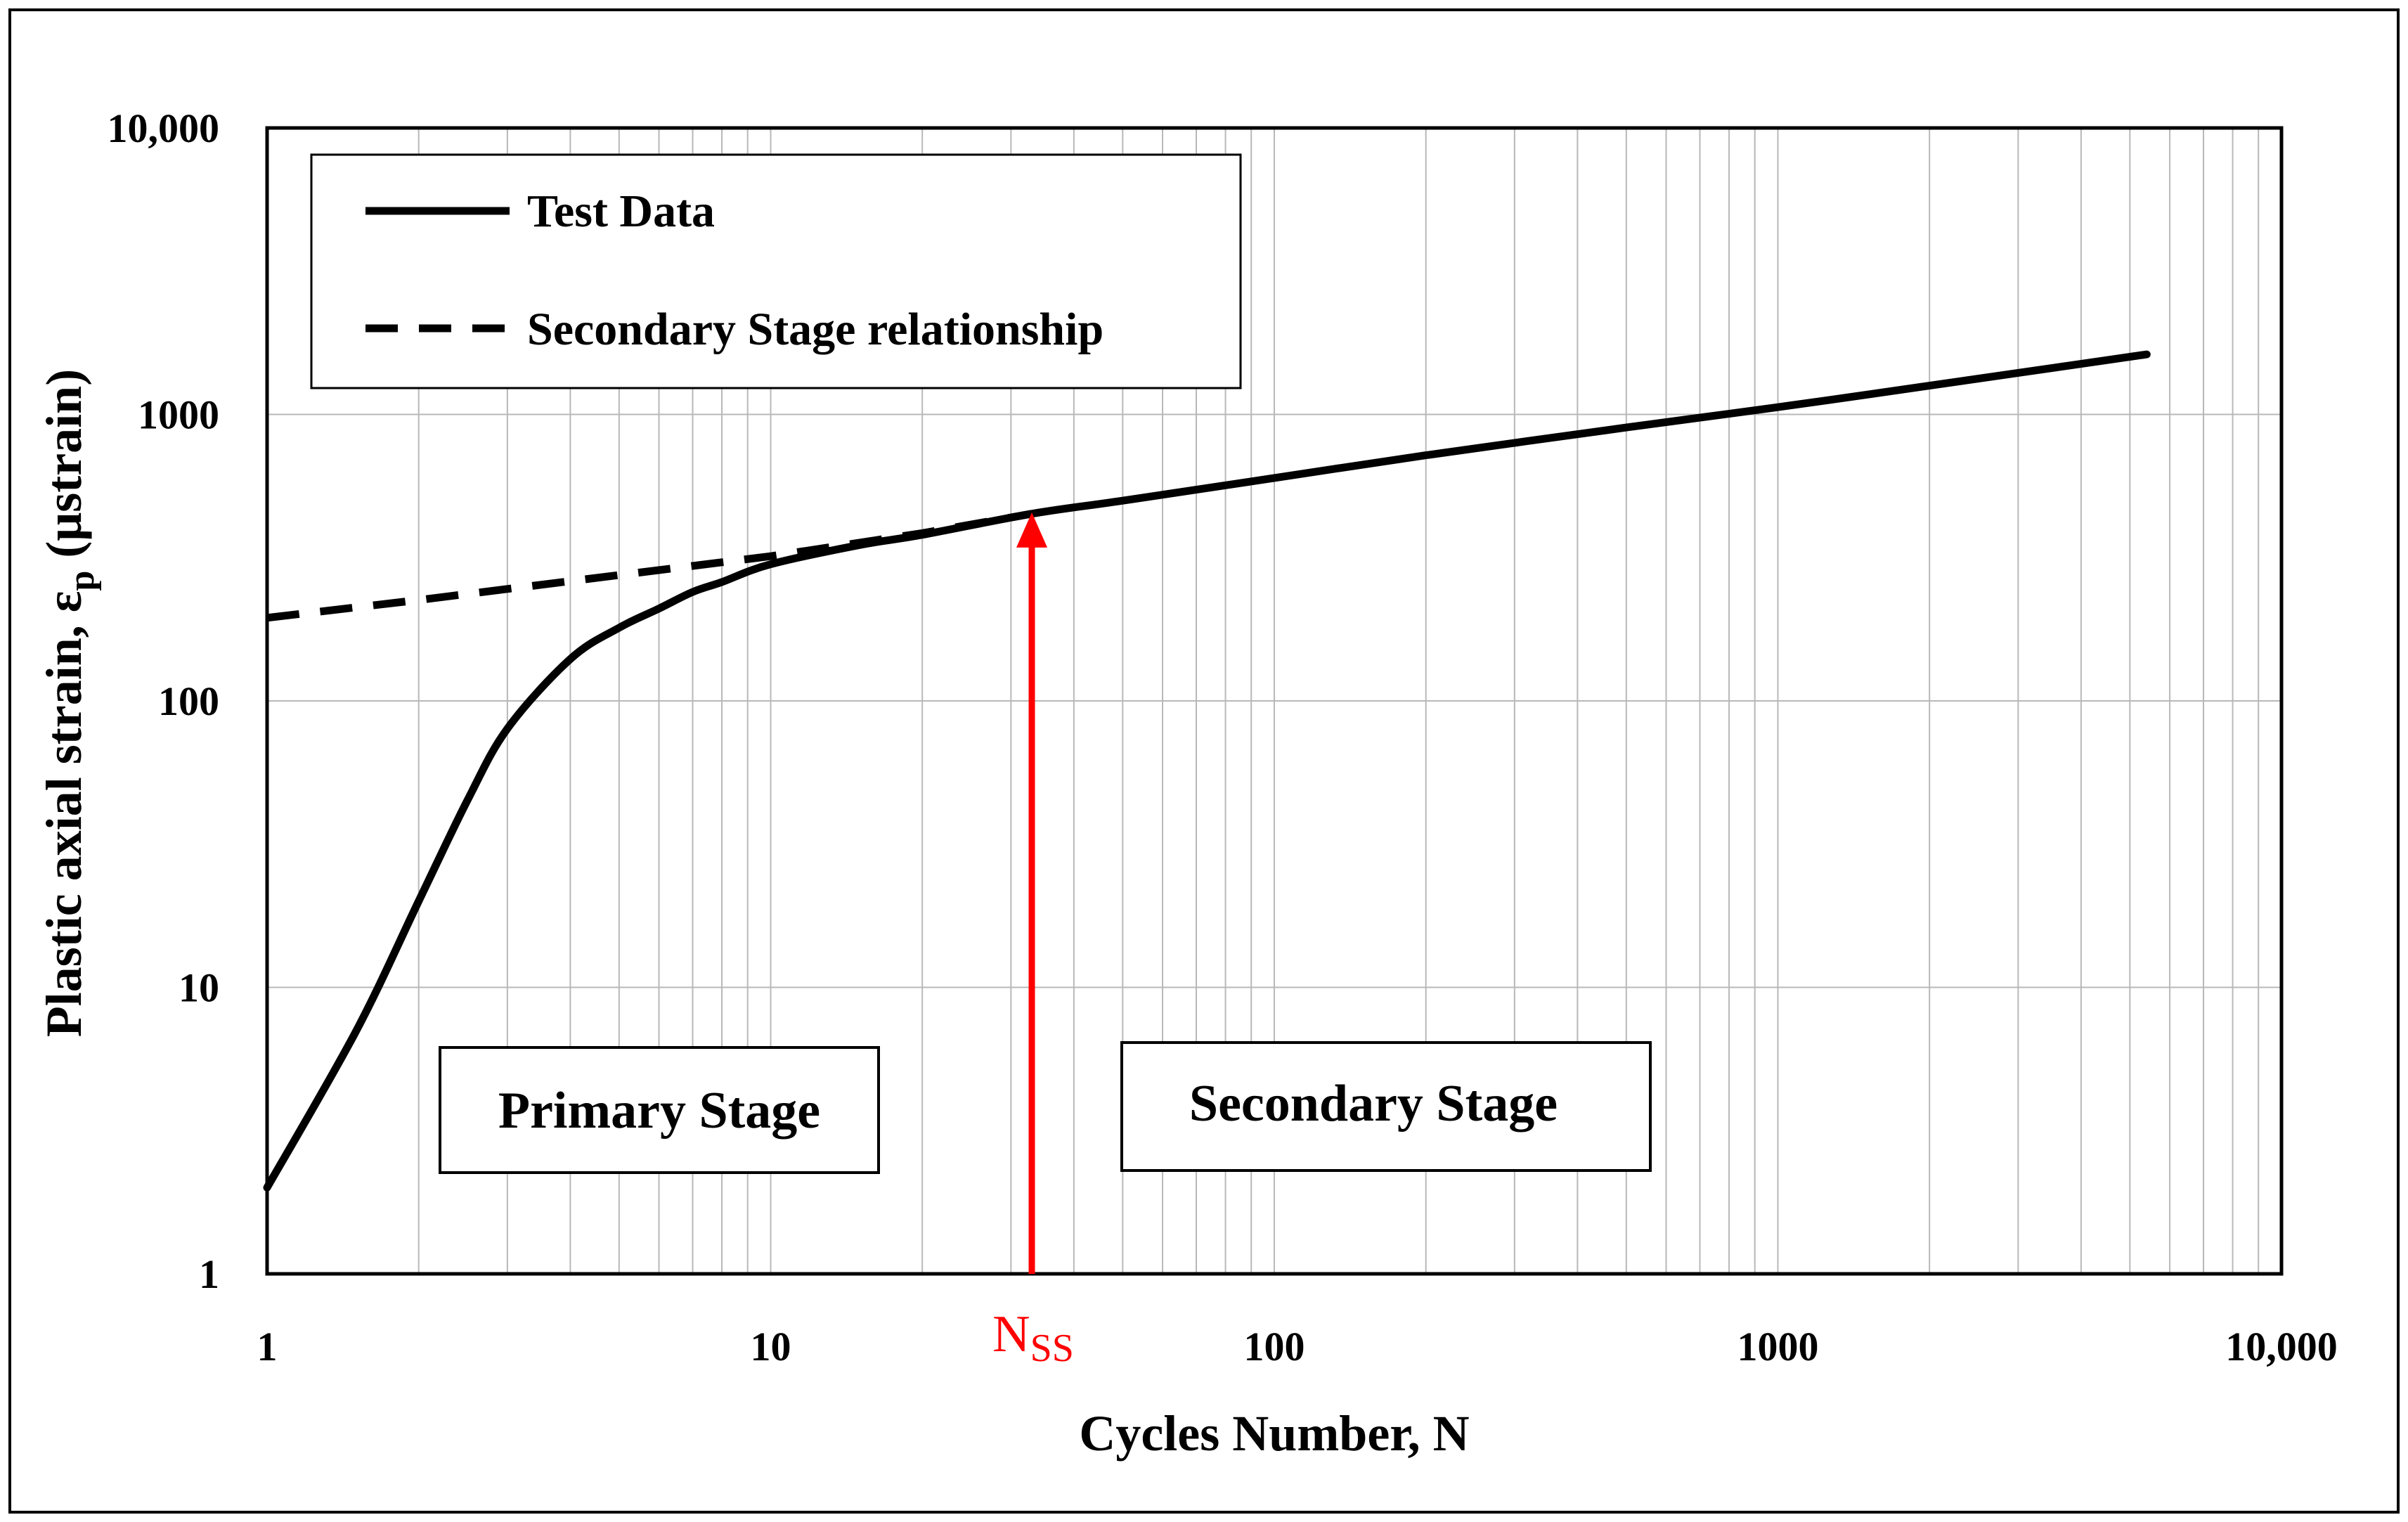 Image resolution: width=2408 pixels, height=1522 pixels. I want to click on legend-label-secondary: Secondary Stage relationship, so click(815, 329).